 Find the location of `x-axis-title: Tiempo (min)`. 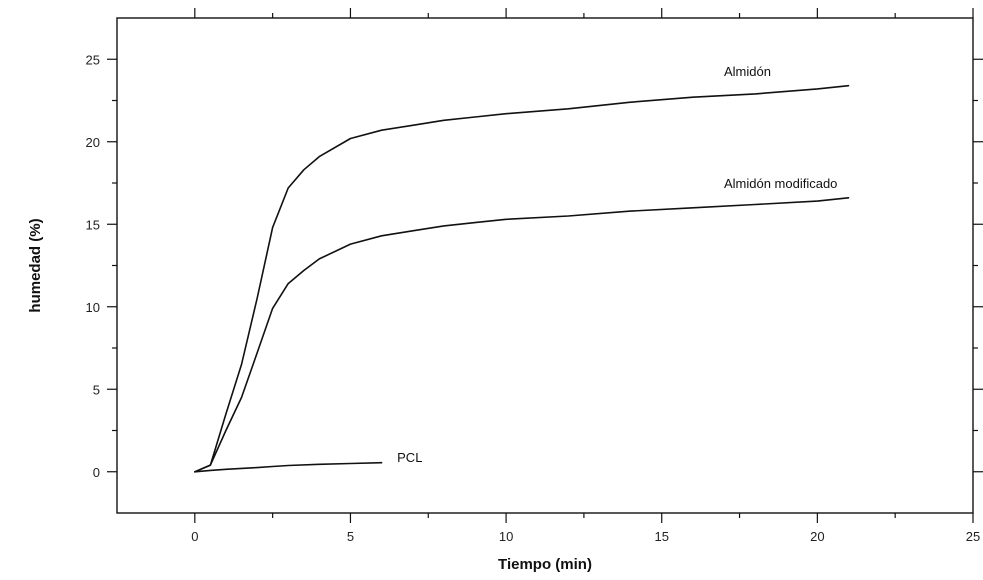

x-axis-title: Tiempo (min) is located at coordinates (545, 564).